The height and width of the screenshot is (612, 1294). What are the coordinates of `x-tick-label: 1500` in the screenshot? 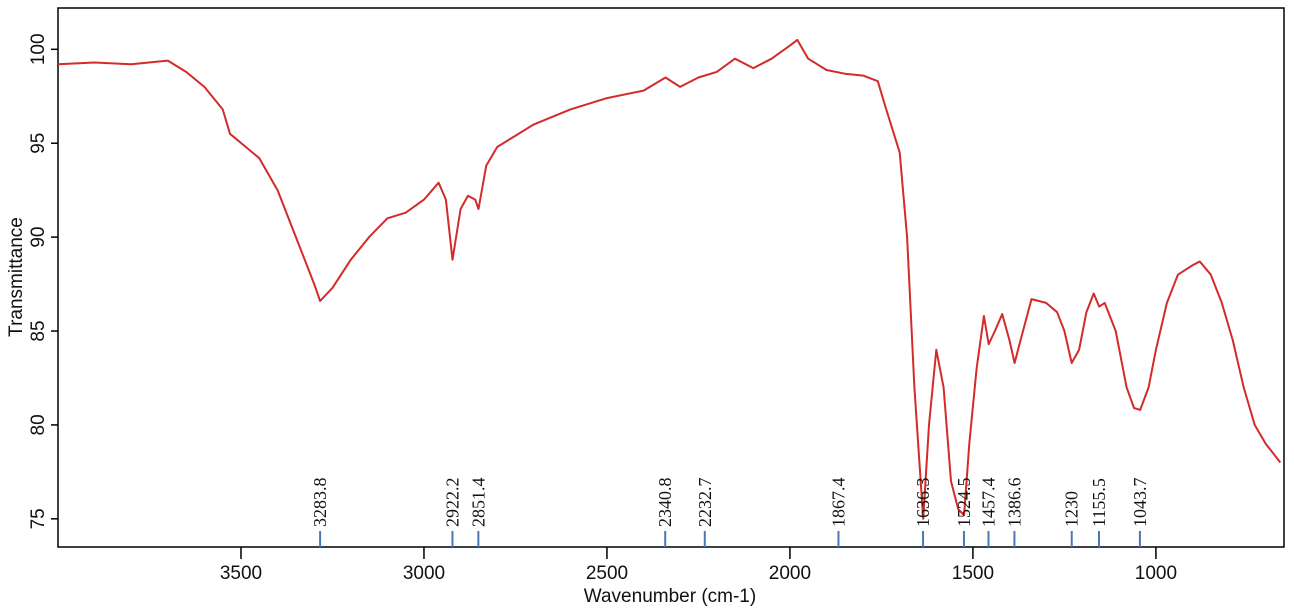 It's located at (973, 573).